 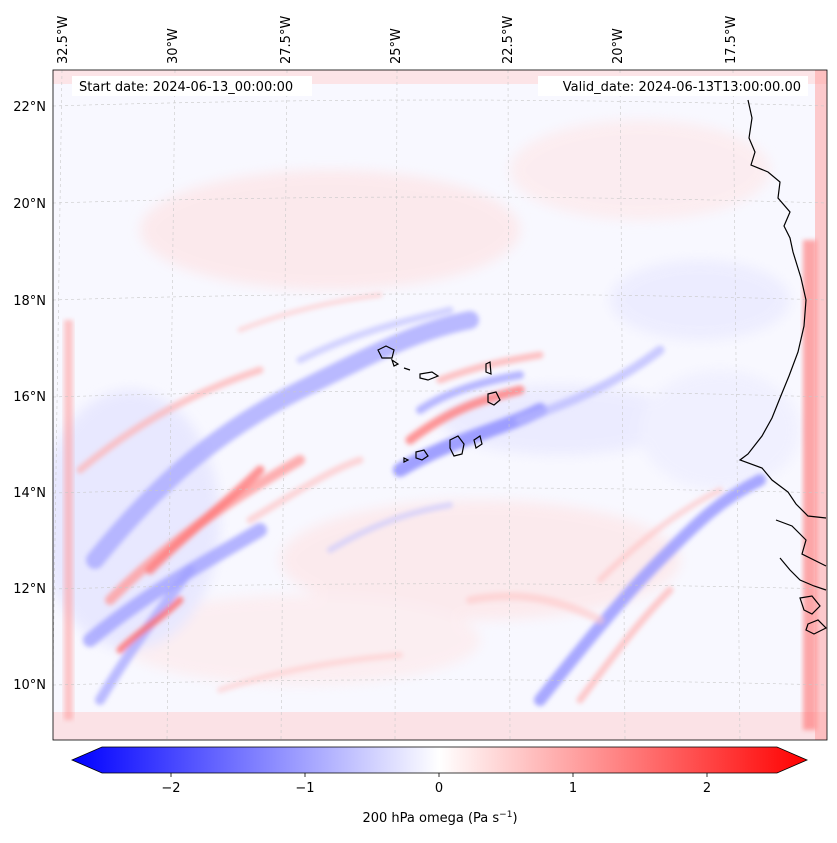 I want to click on lon-label: 20°W, so click(x=618, y=46).